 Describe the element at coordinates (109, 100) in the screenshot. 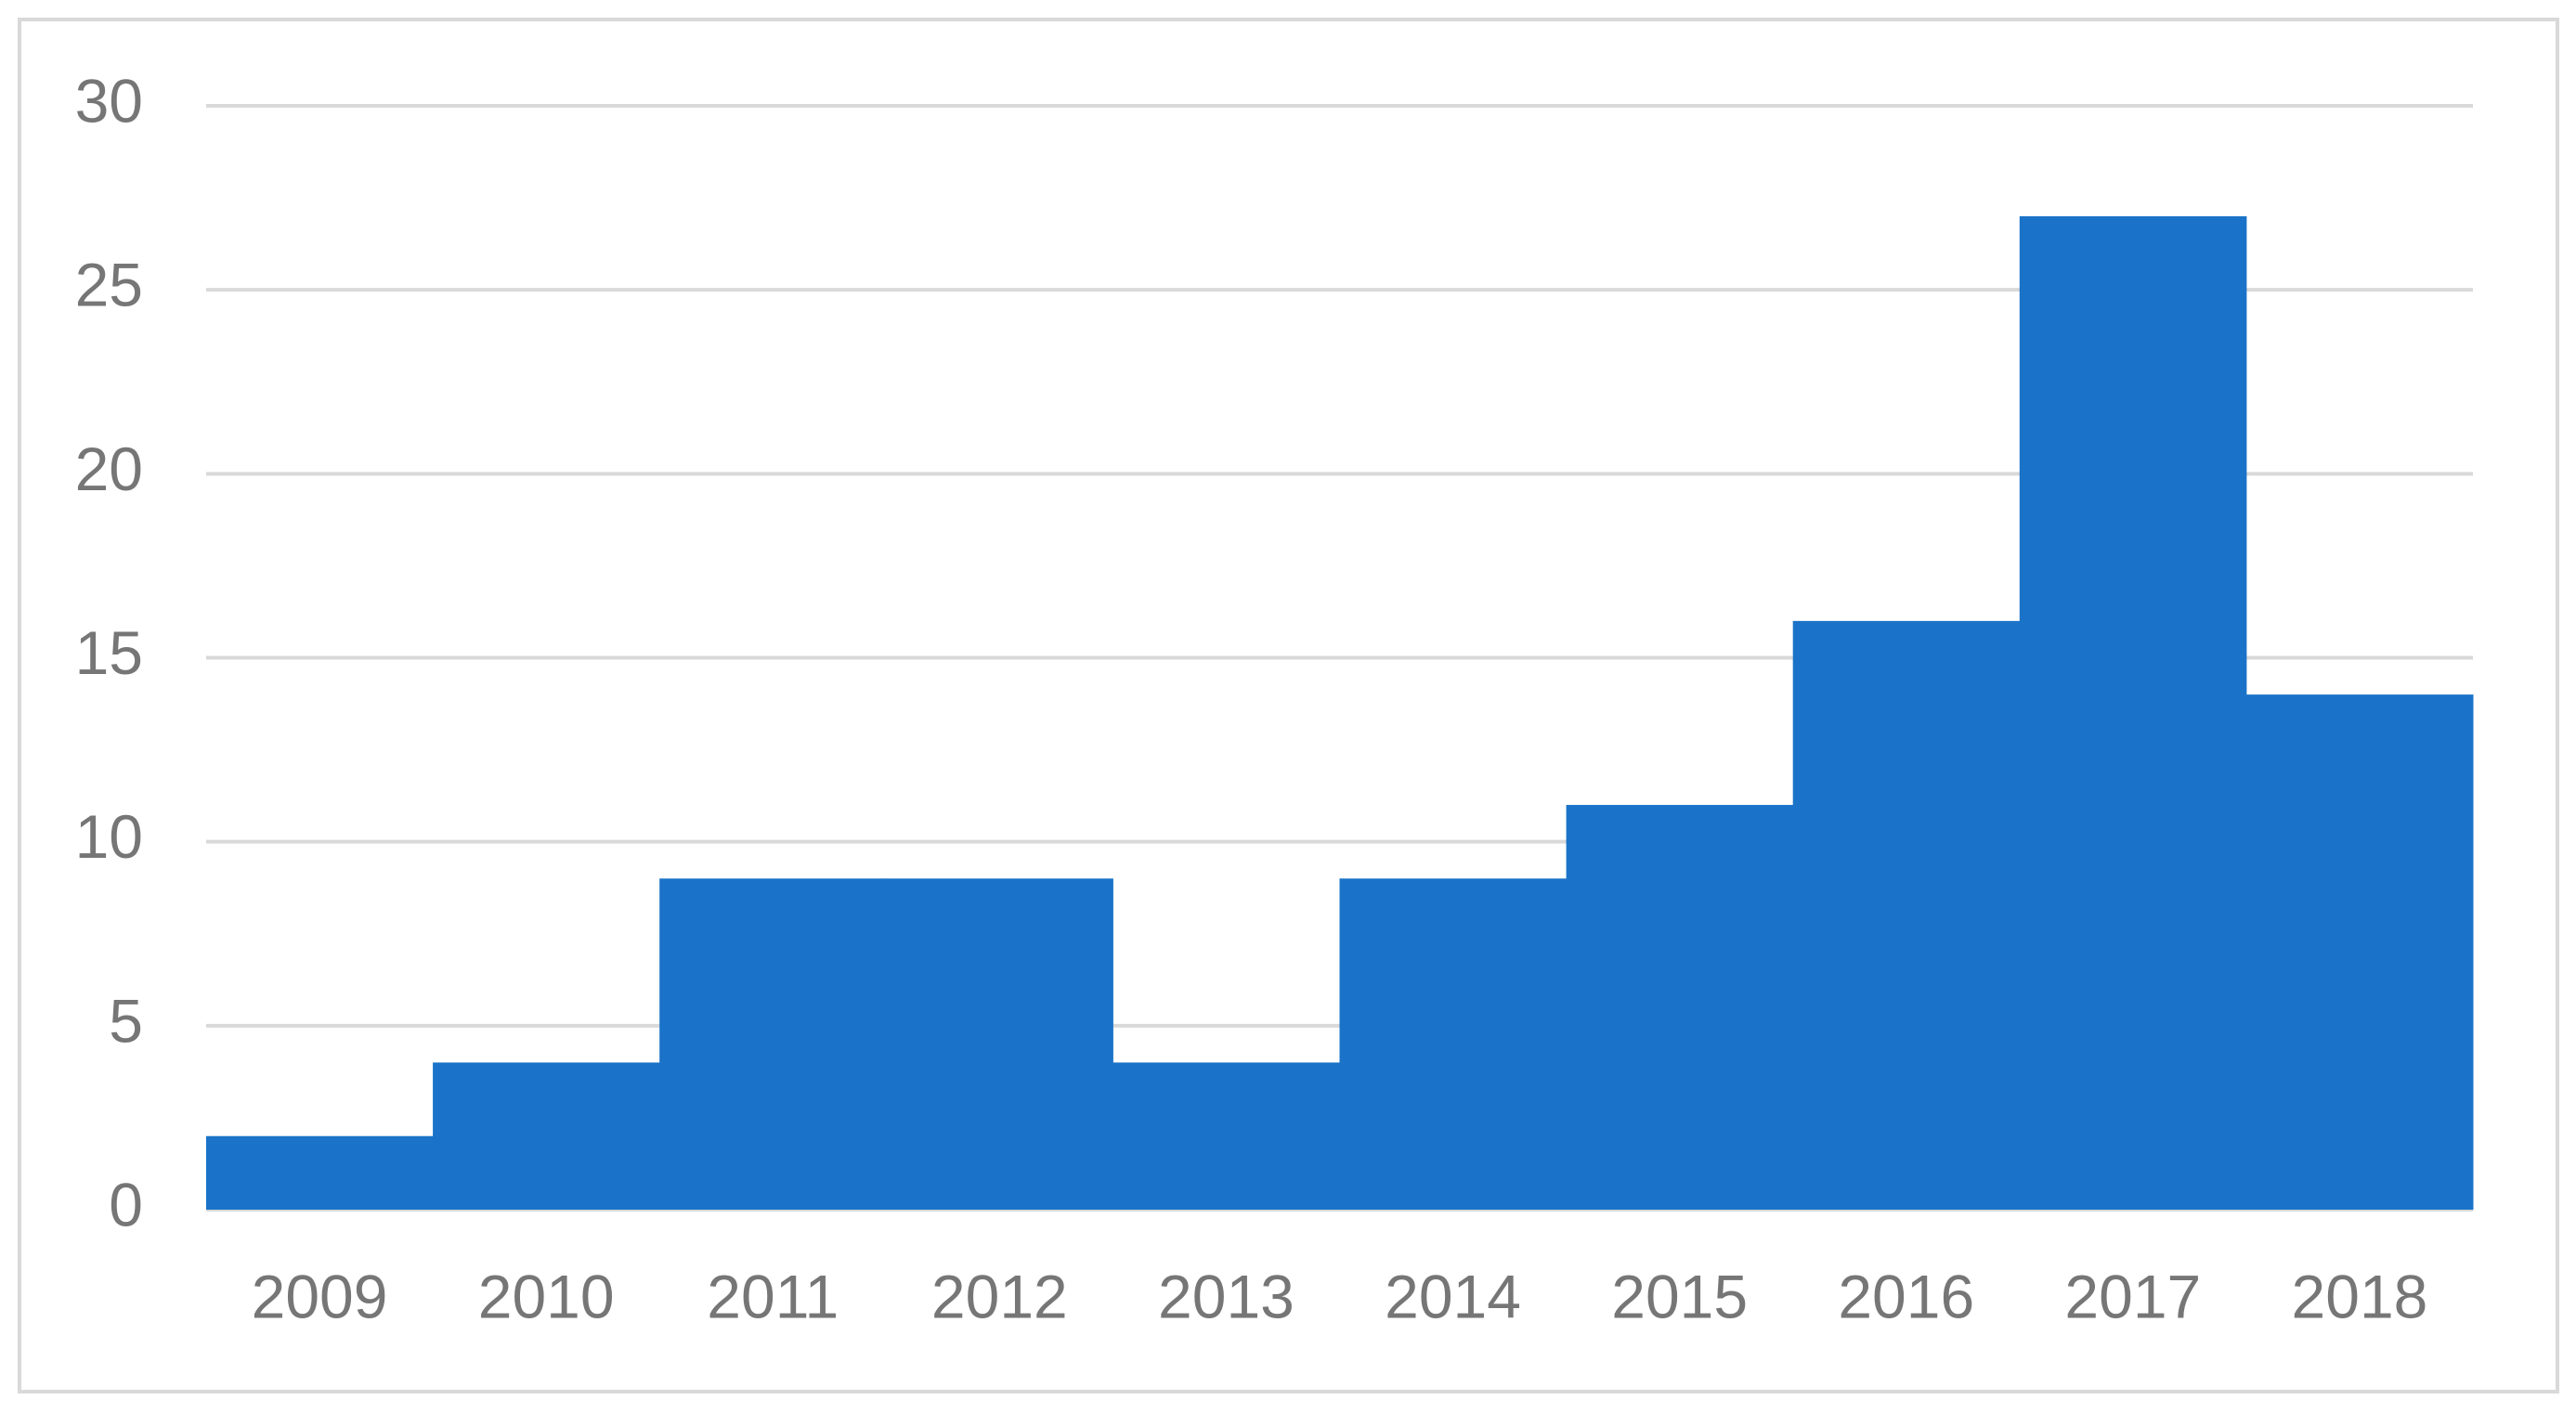

I see `y-tick-label: 30` at that location.